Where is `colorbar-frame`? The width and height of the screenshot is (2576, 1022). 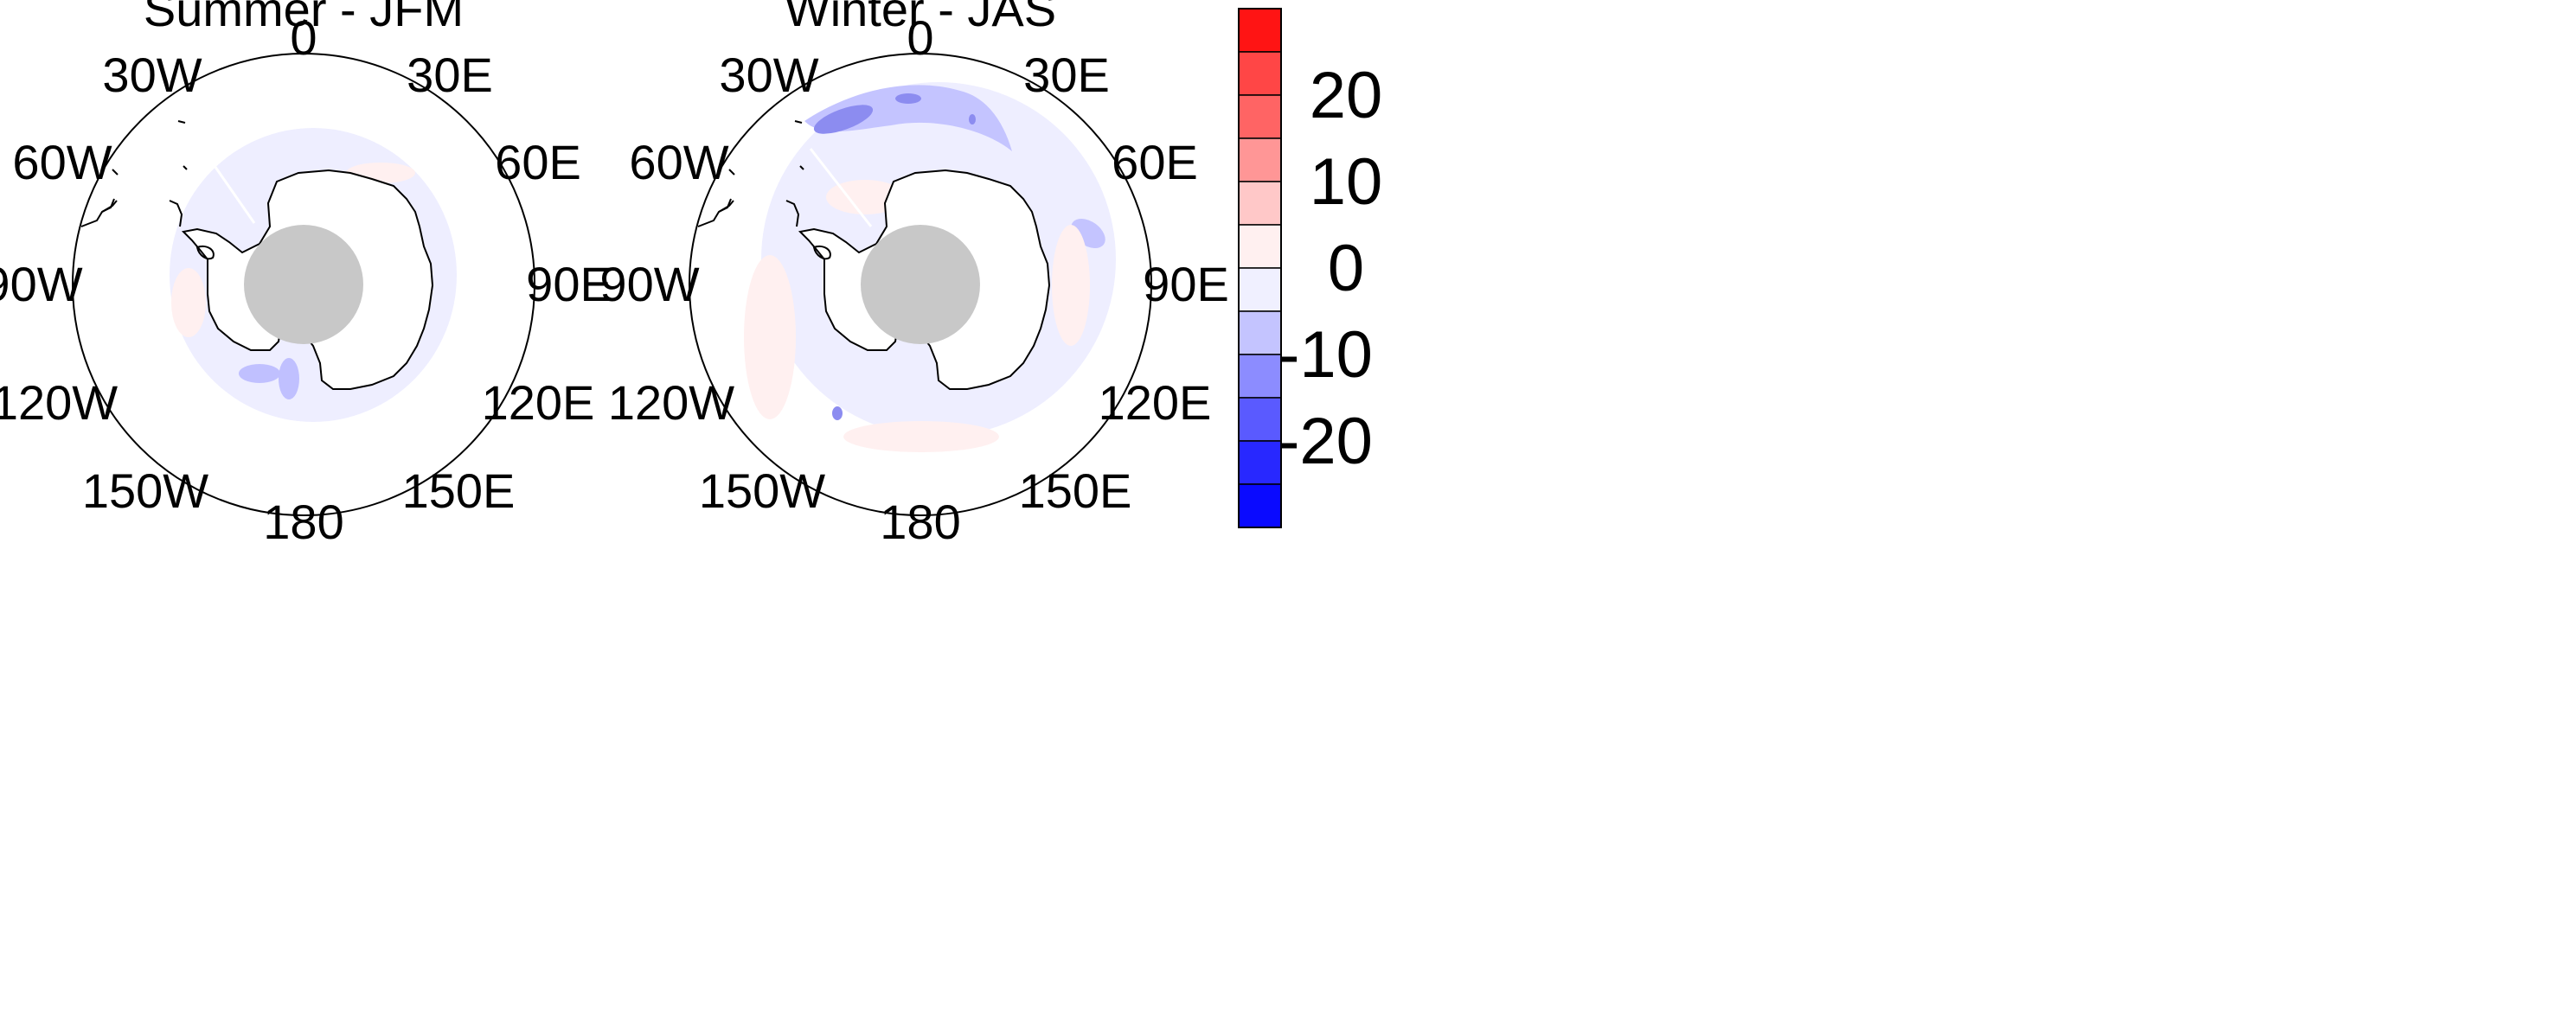 colorbar-frame is located at coordinates (1260, 268).